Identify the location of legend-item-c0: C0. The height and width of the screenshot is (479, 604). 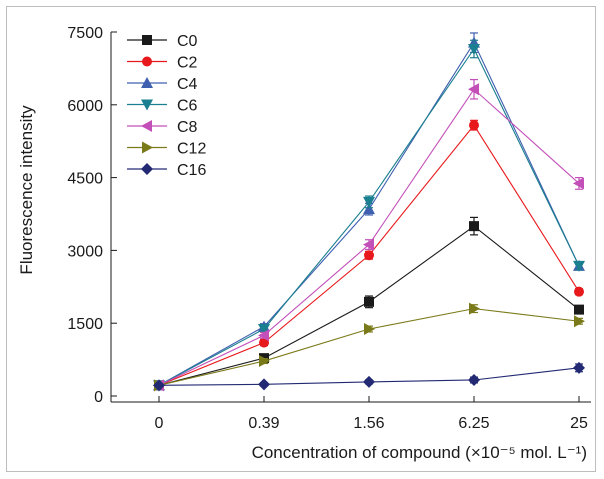
(162, 41).